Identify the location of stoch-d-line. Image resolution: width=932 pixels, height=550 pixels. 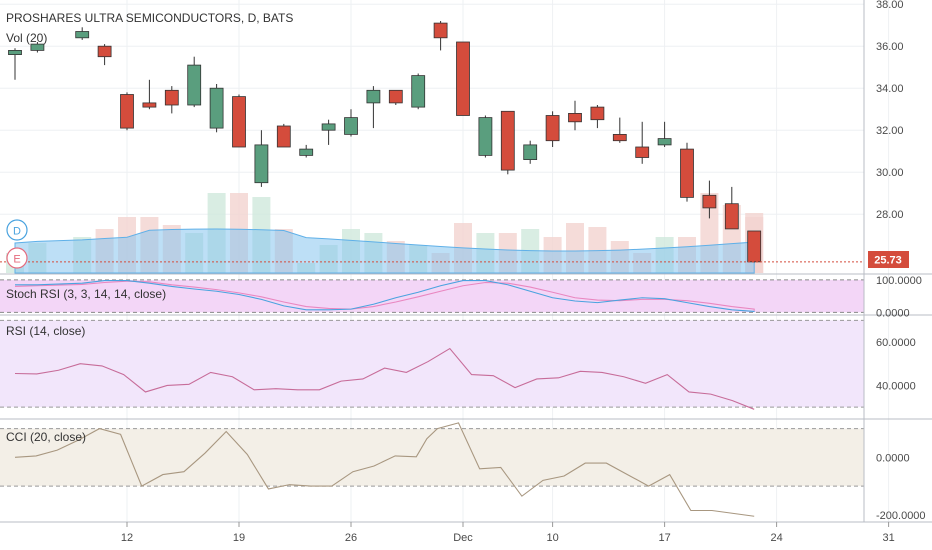
(384, 295).